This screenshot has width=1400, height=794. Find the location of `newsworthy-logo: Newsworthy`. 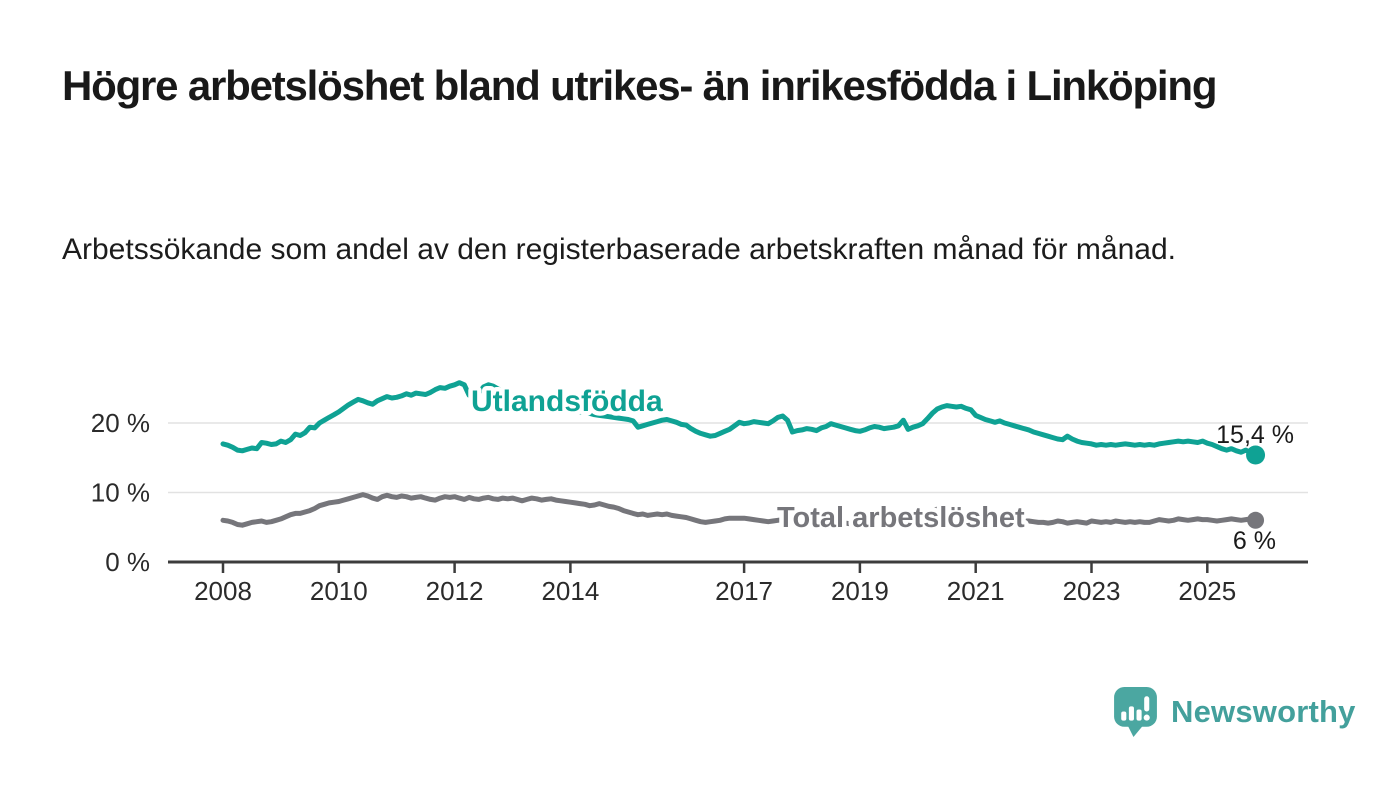

newsworthy-logo: Newsworthy is located at coordinates (1234, 711).